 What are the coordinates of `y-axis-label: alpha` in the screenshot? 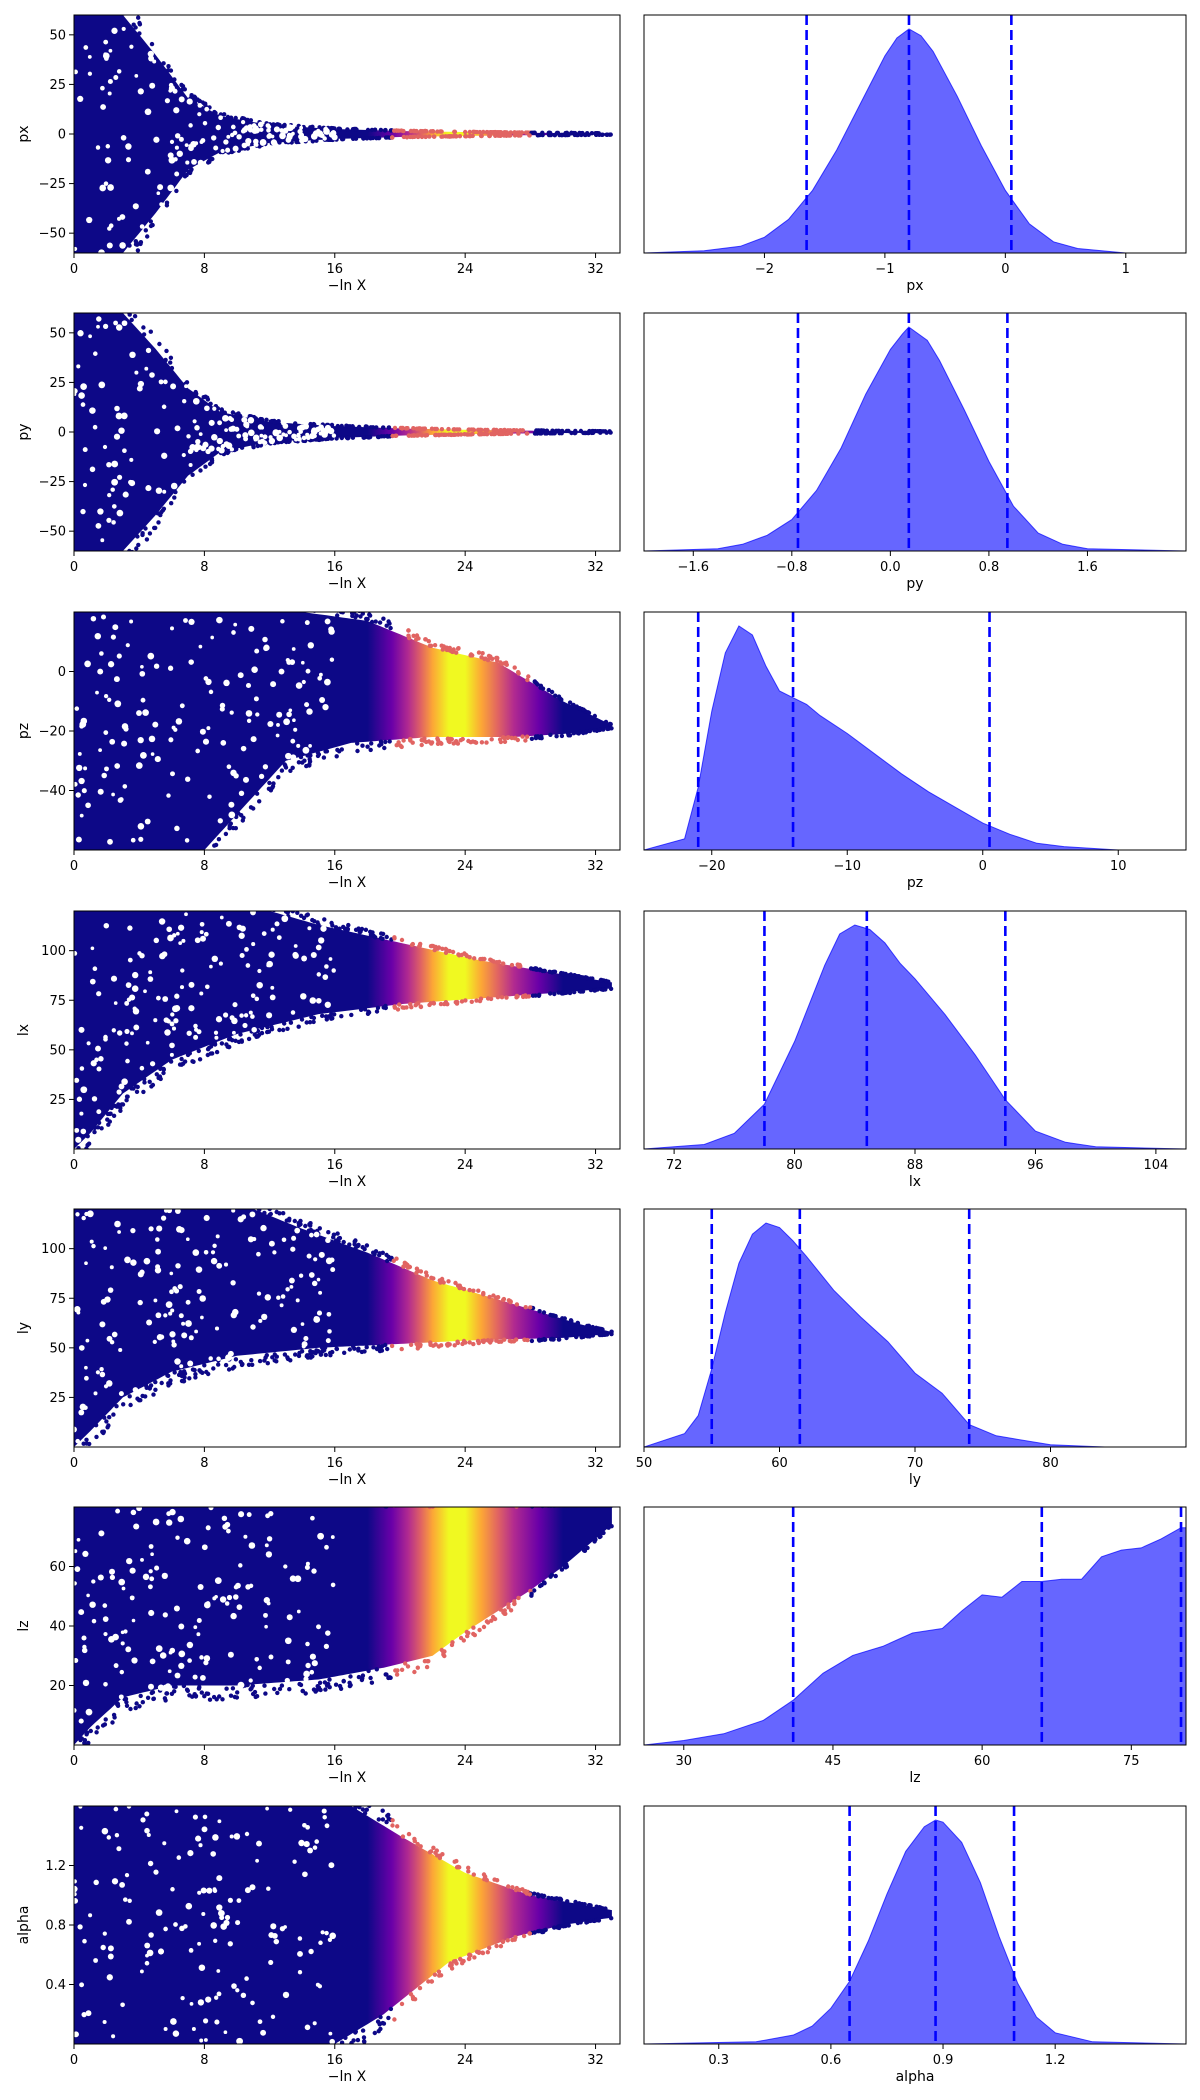 It's located at (24, 1925).